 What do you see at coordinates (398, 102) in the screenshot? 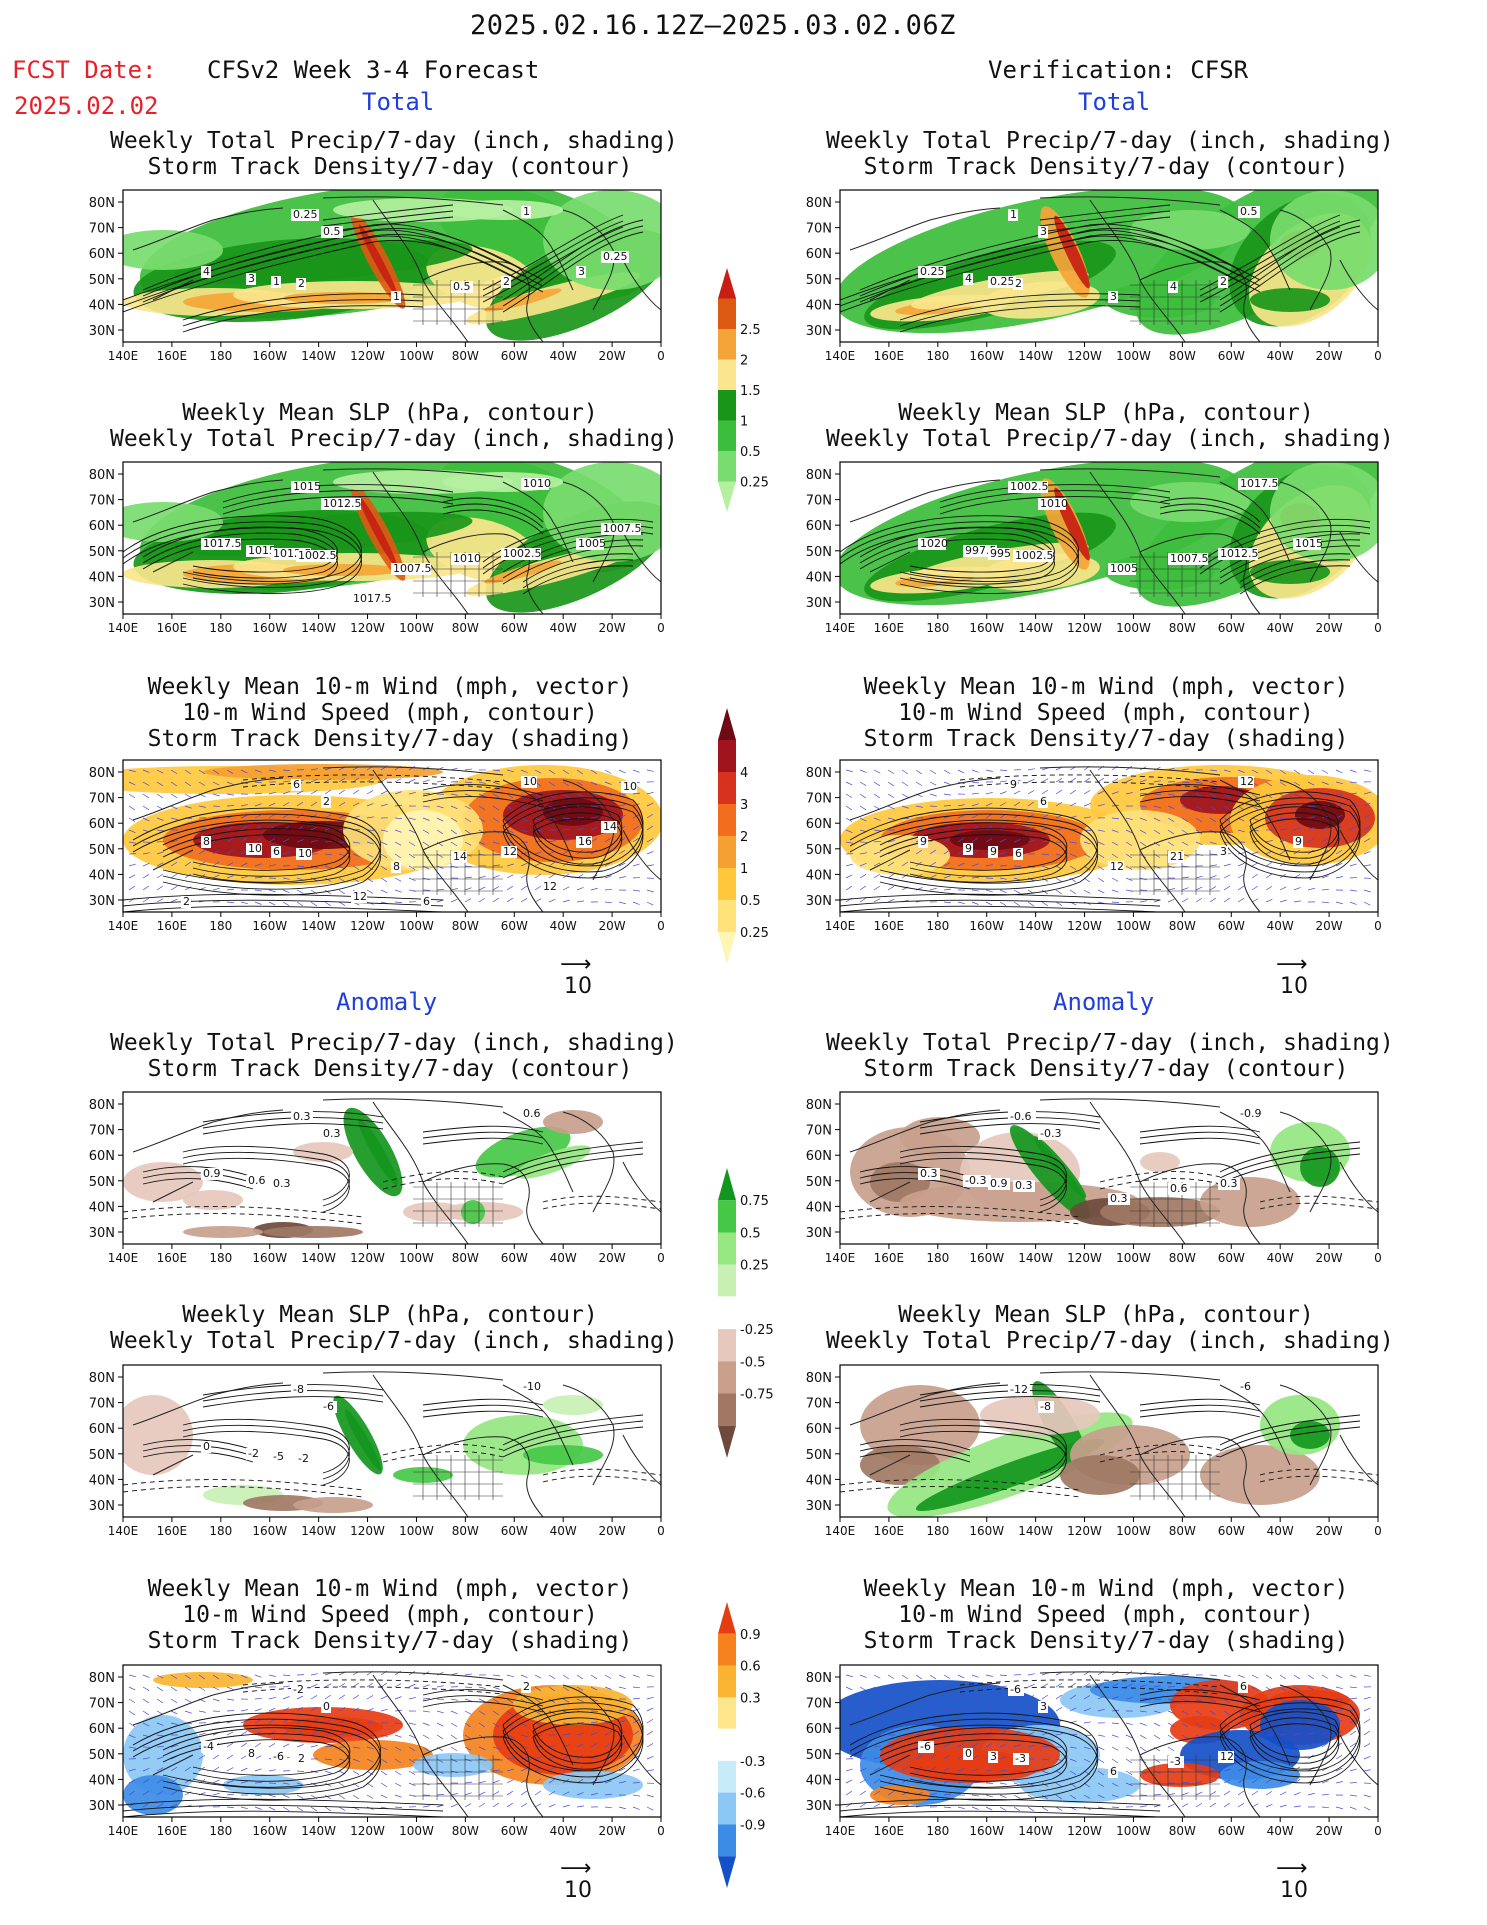
I see `left-total-label: Total` at bounding box center [398, 102].